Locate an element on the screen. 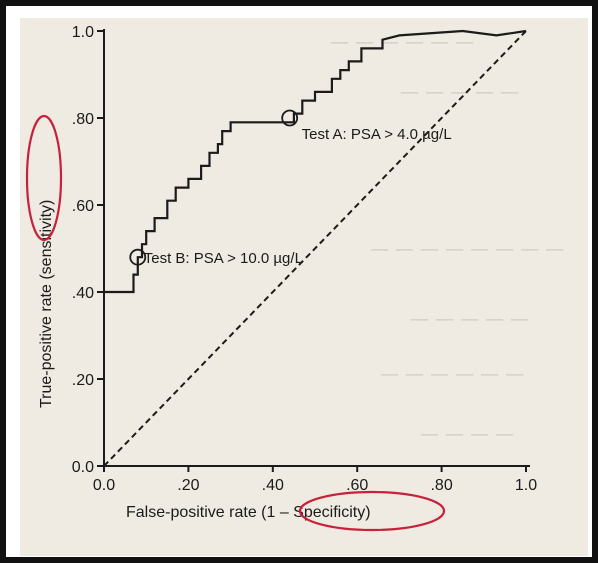 The image size is (598, 563). x-tick-label: .40 is located at coordinates (273, 485).